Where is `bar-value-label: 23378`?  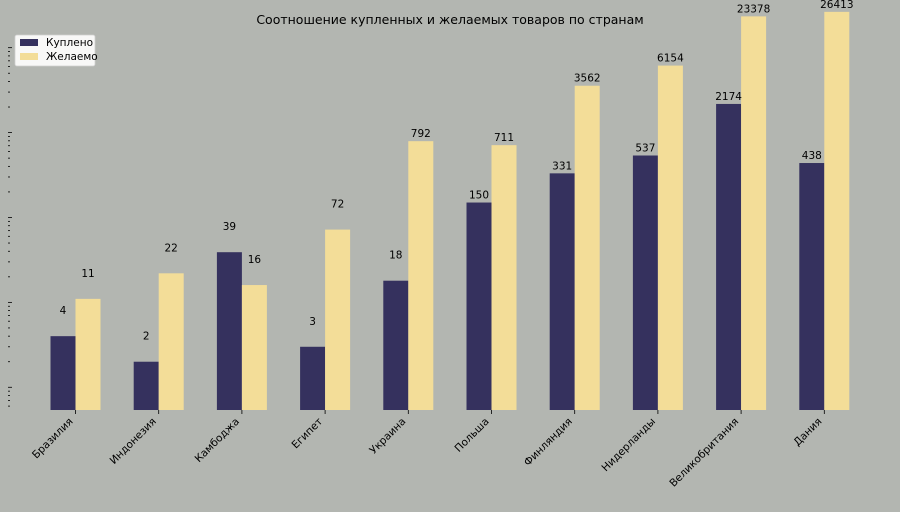 bar-value-label: 23378 is located at coordinates (753, 9).